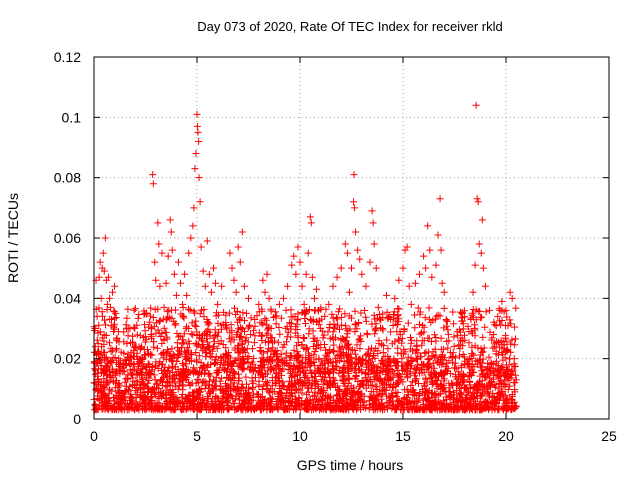 This screenshot has width=640, height=480. Describe the element at coordinates (609, 436) in the screenshot. I see `x-tick-label: 25` at that location.